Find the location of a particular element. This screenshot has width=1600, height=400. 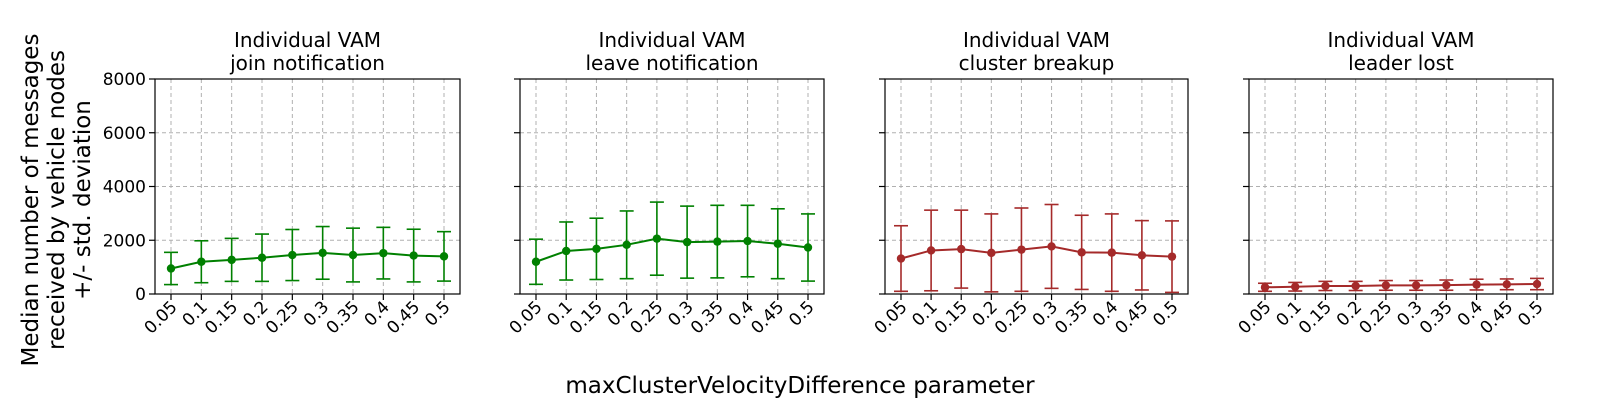

x-axis-label: maxClusterVelocityDifference parameter is located at coordinates (800, 386).